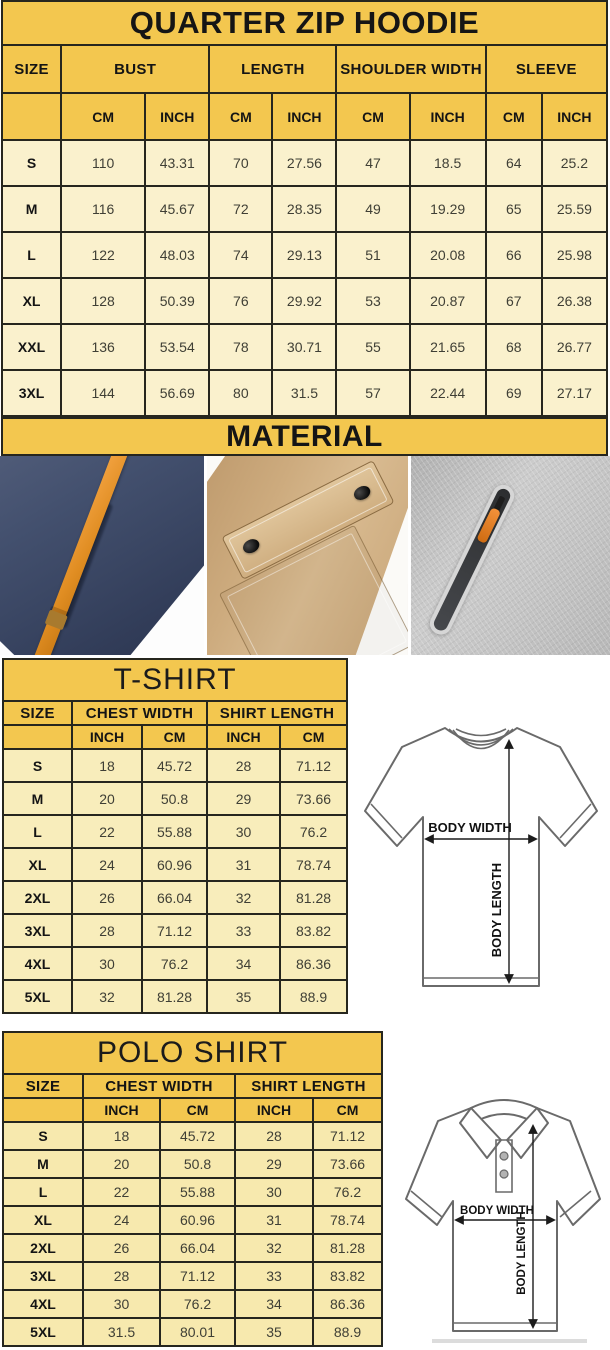 This screenshot has height=1350, width=610. I want to click on cell-length_inch: 34, so click(243, 963).